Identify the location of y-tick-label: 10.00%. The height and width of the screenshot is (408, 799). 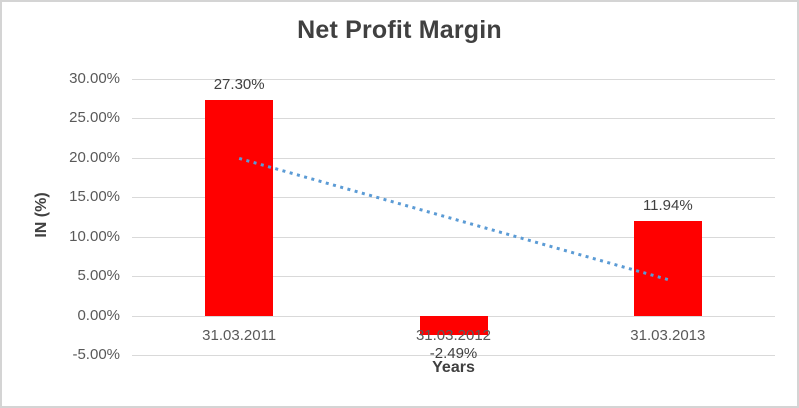
(94, 236).